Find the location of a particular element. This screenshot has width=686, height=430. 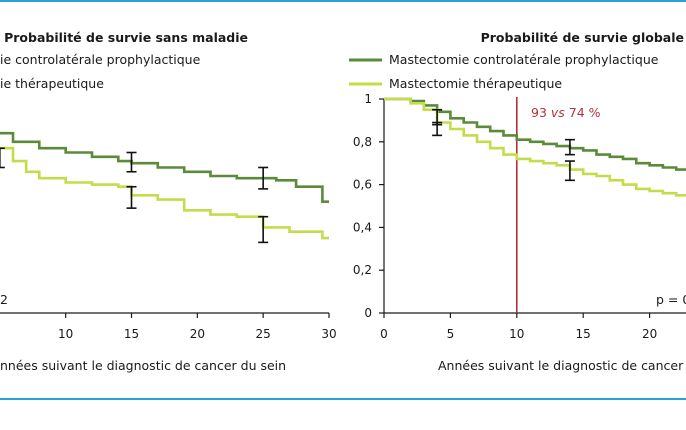

left-legend-label-1: ie thérapeutique is located at coordinates (52, 83).